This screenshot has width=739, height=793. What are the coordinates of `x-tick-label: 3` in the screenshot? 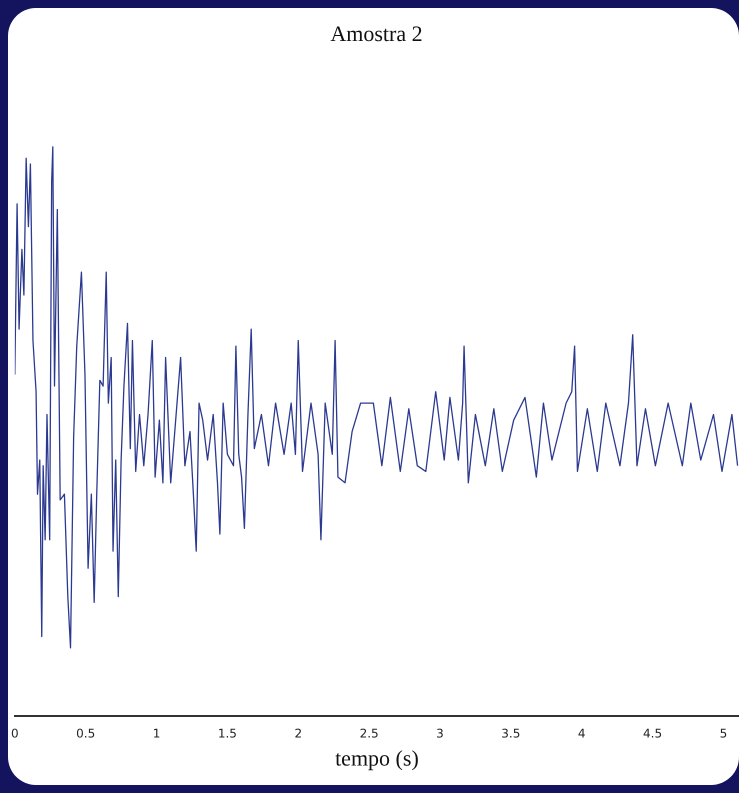 It's located at (440, 733).